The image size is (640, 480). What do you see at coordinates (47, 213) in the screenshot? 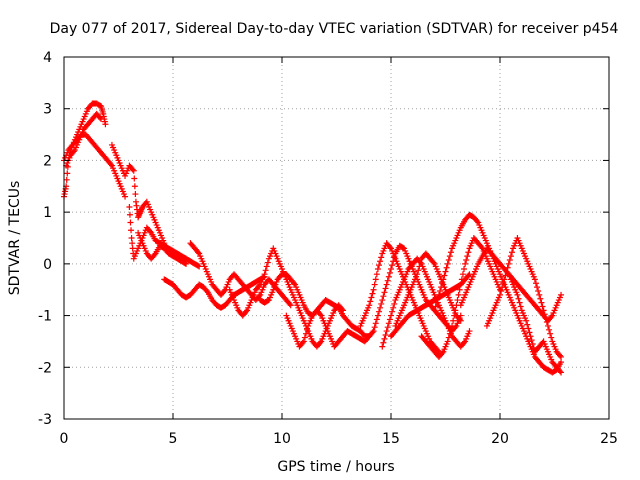
I see `y-tick-label: 1` at bounding box center [47, 213].